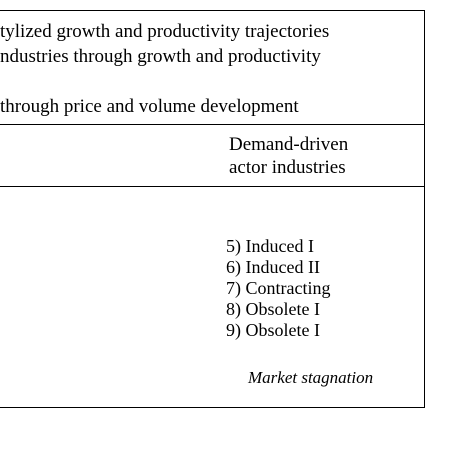 The image size is (474, 474). Describe the element at coordinates (311, 377) in the screenshot. I see `market-stagnation-label: Market stagnation` at that location.